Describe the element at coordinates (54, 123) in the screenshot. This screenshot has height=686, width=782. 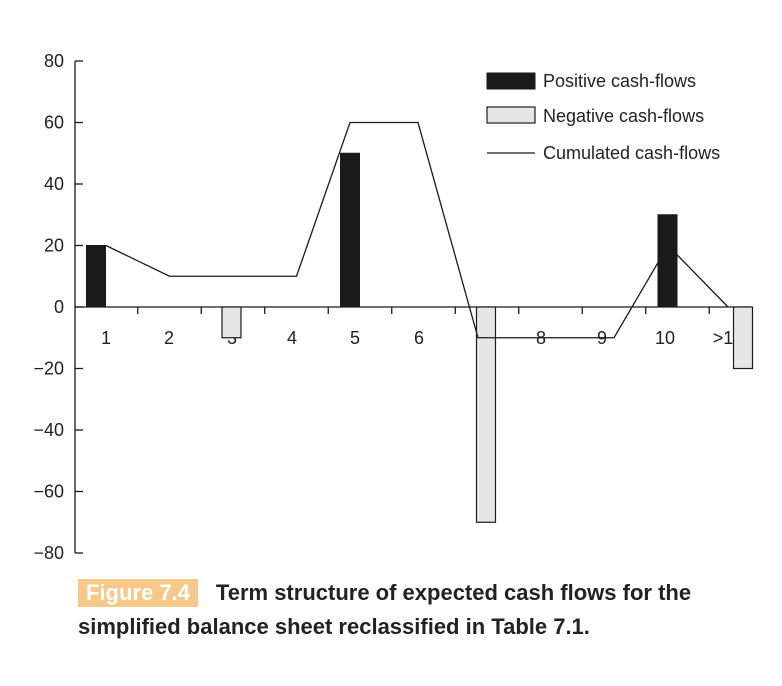
I see `y-tick-label: 60` at that location.